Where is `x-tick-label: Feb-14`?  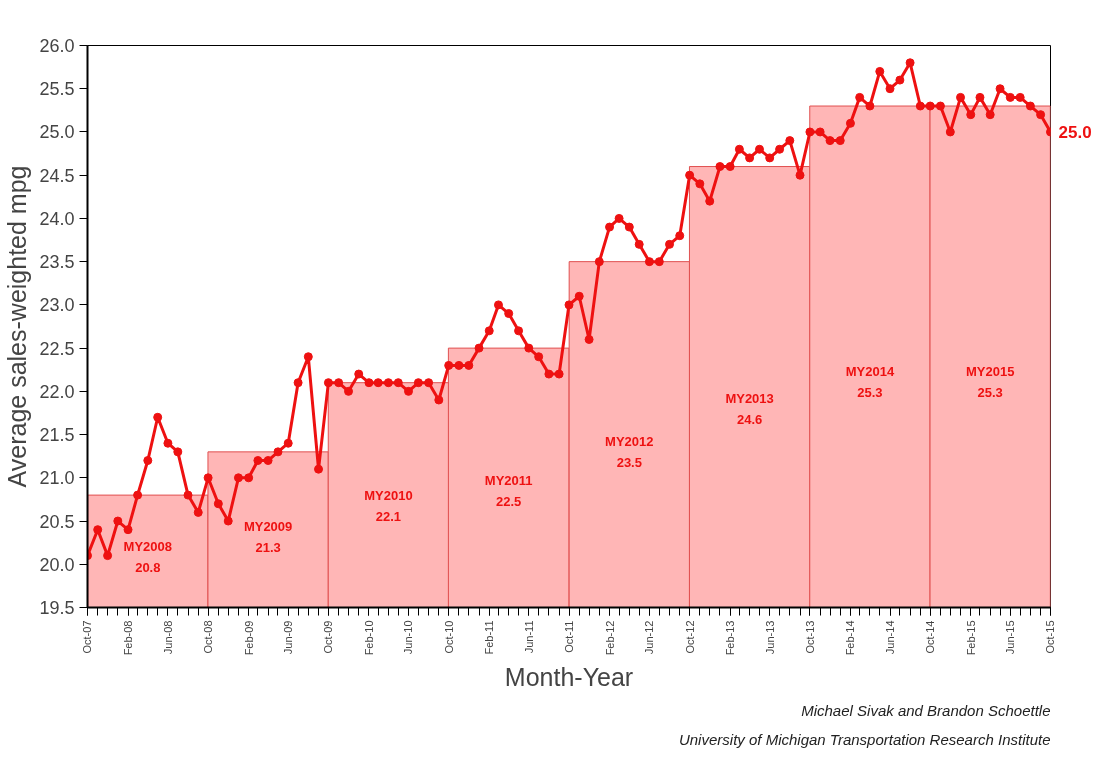 x-tick-label: Feb-14 is located at coordinates (850, 638).